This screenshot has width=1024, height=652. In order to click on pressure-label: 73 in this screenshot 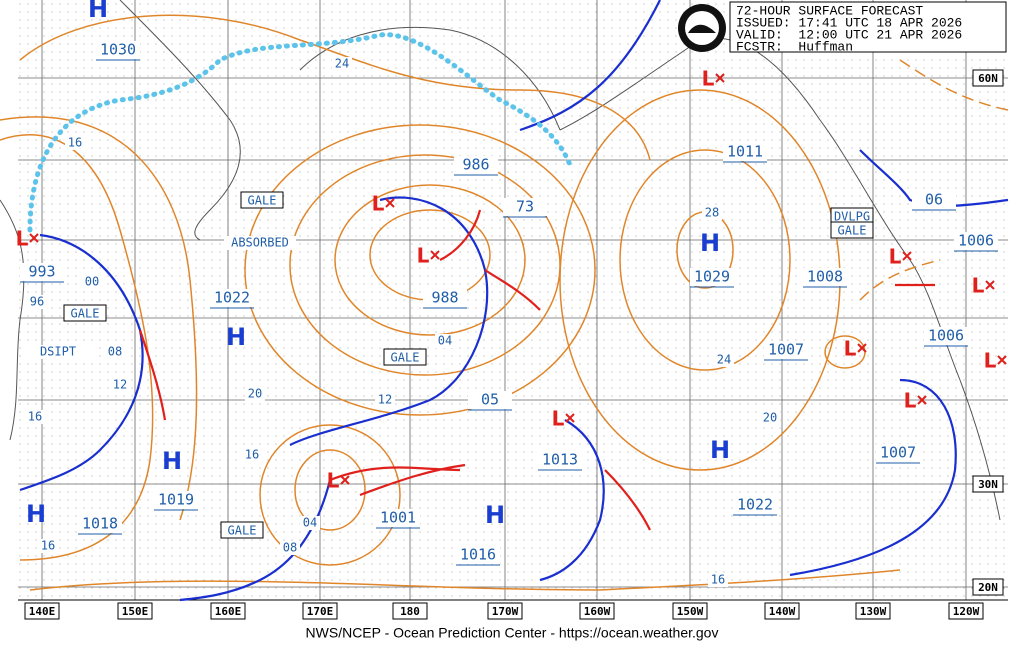, I will do `click(525, 207)`.